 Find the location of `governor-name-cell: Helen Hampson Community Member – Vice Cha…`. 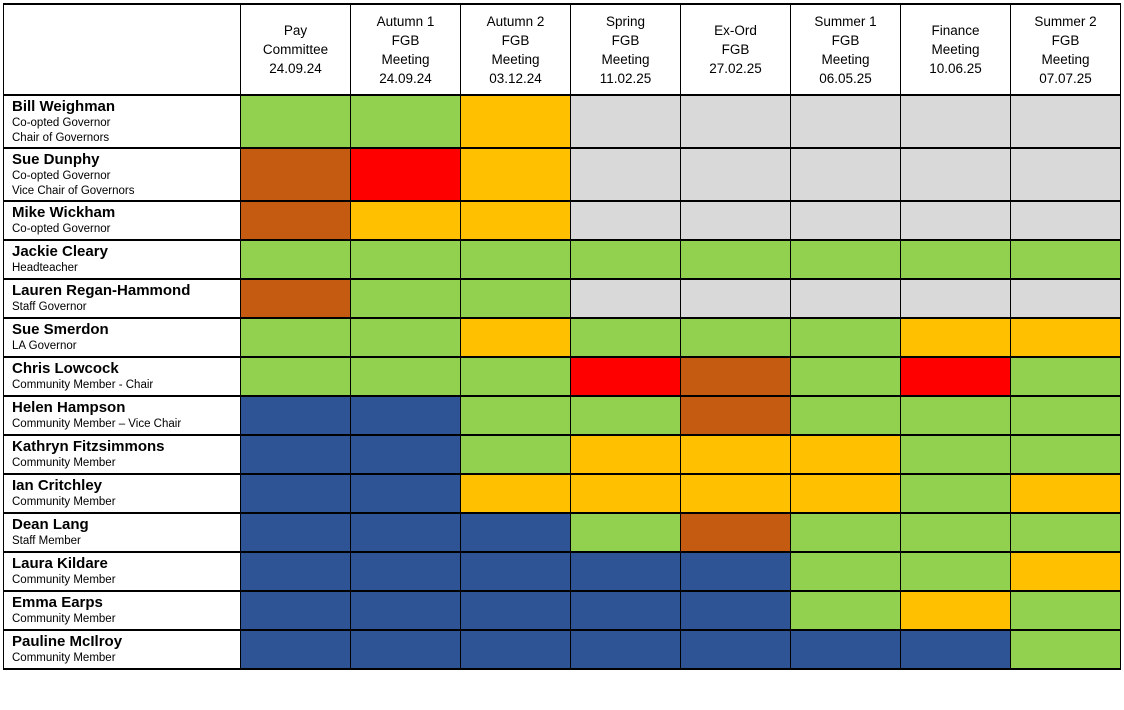

governor-name-cell: Helen Hampson Community Member – Vice Cha… is located at coordinates (122, 415).